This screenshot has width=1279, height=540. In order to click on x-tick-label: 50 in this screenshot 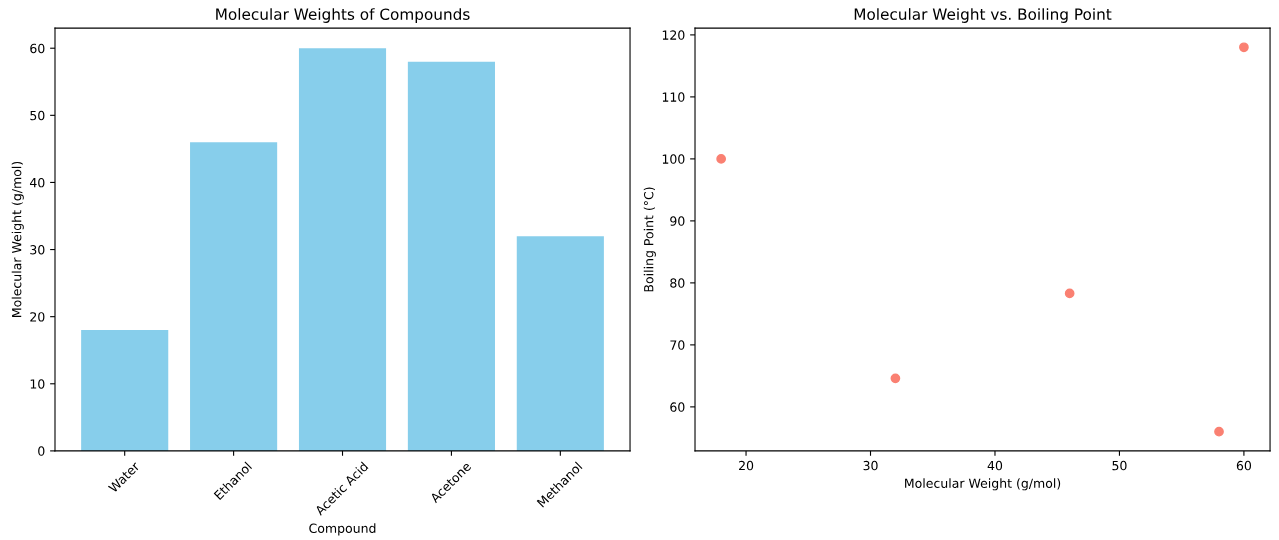, I will do `click(1119, 465)`.